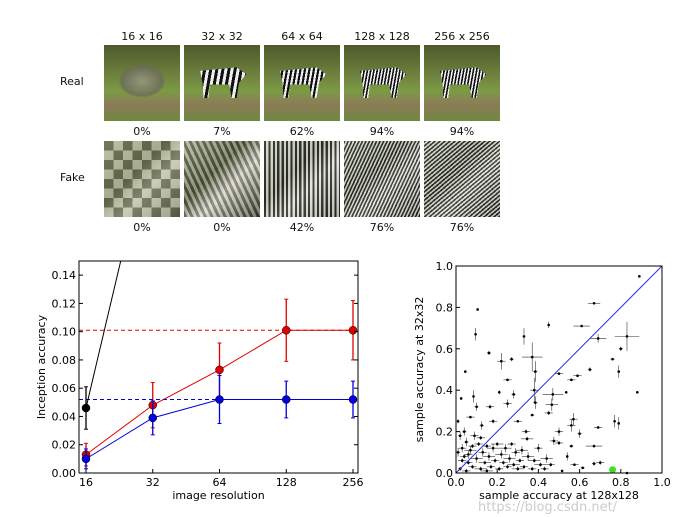  What do you see at coordinates (302, 131) in the screenshot?
I see `recognition-percentage: 62%` at bounding box center [302, 131].